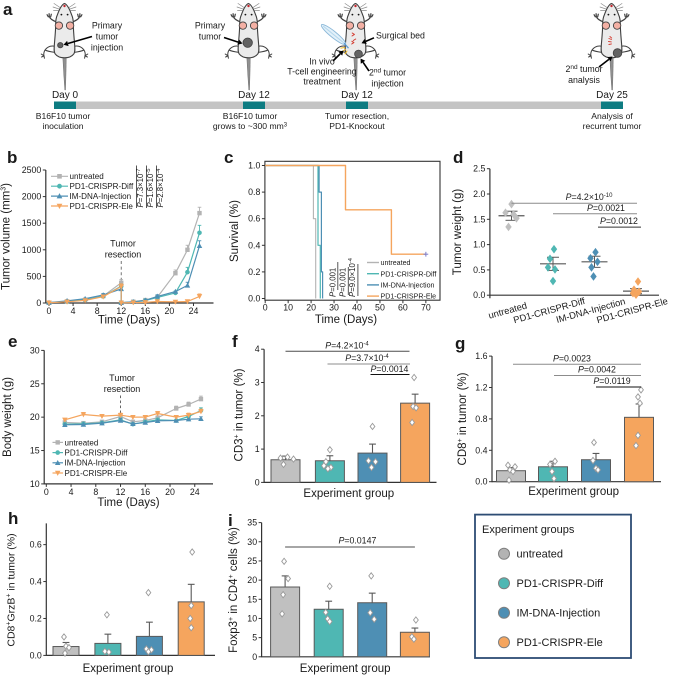 Image resolution: width=674 pixels, height=682 pixels. I want to click on svg-text: 40, so click(357, 308).